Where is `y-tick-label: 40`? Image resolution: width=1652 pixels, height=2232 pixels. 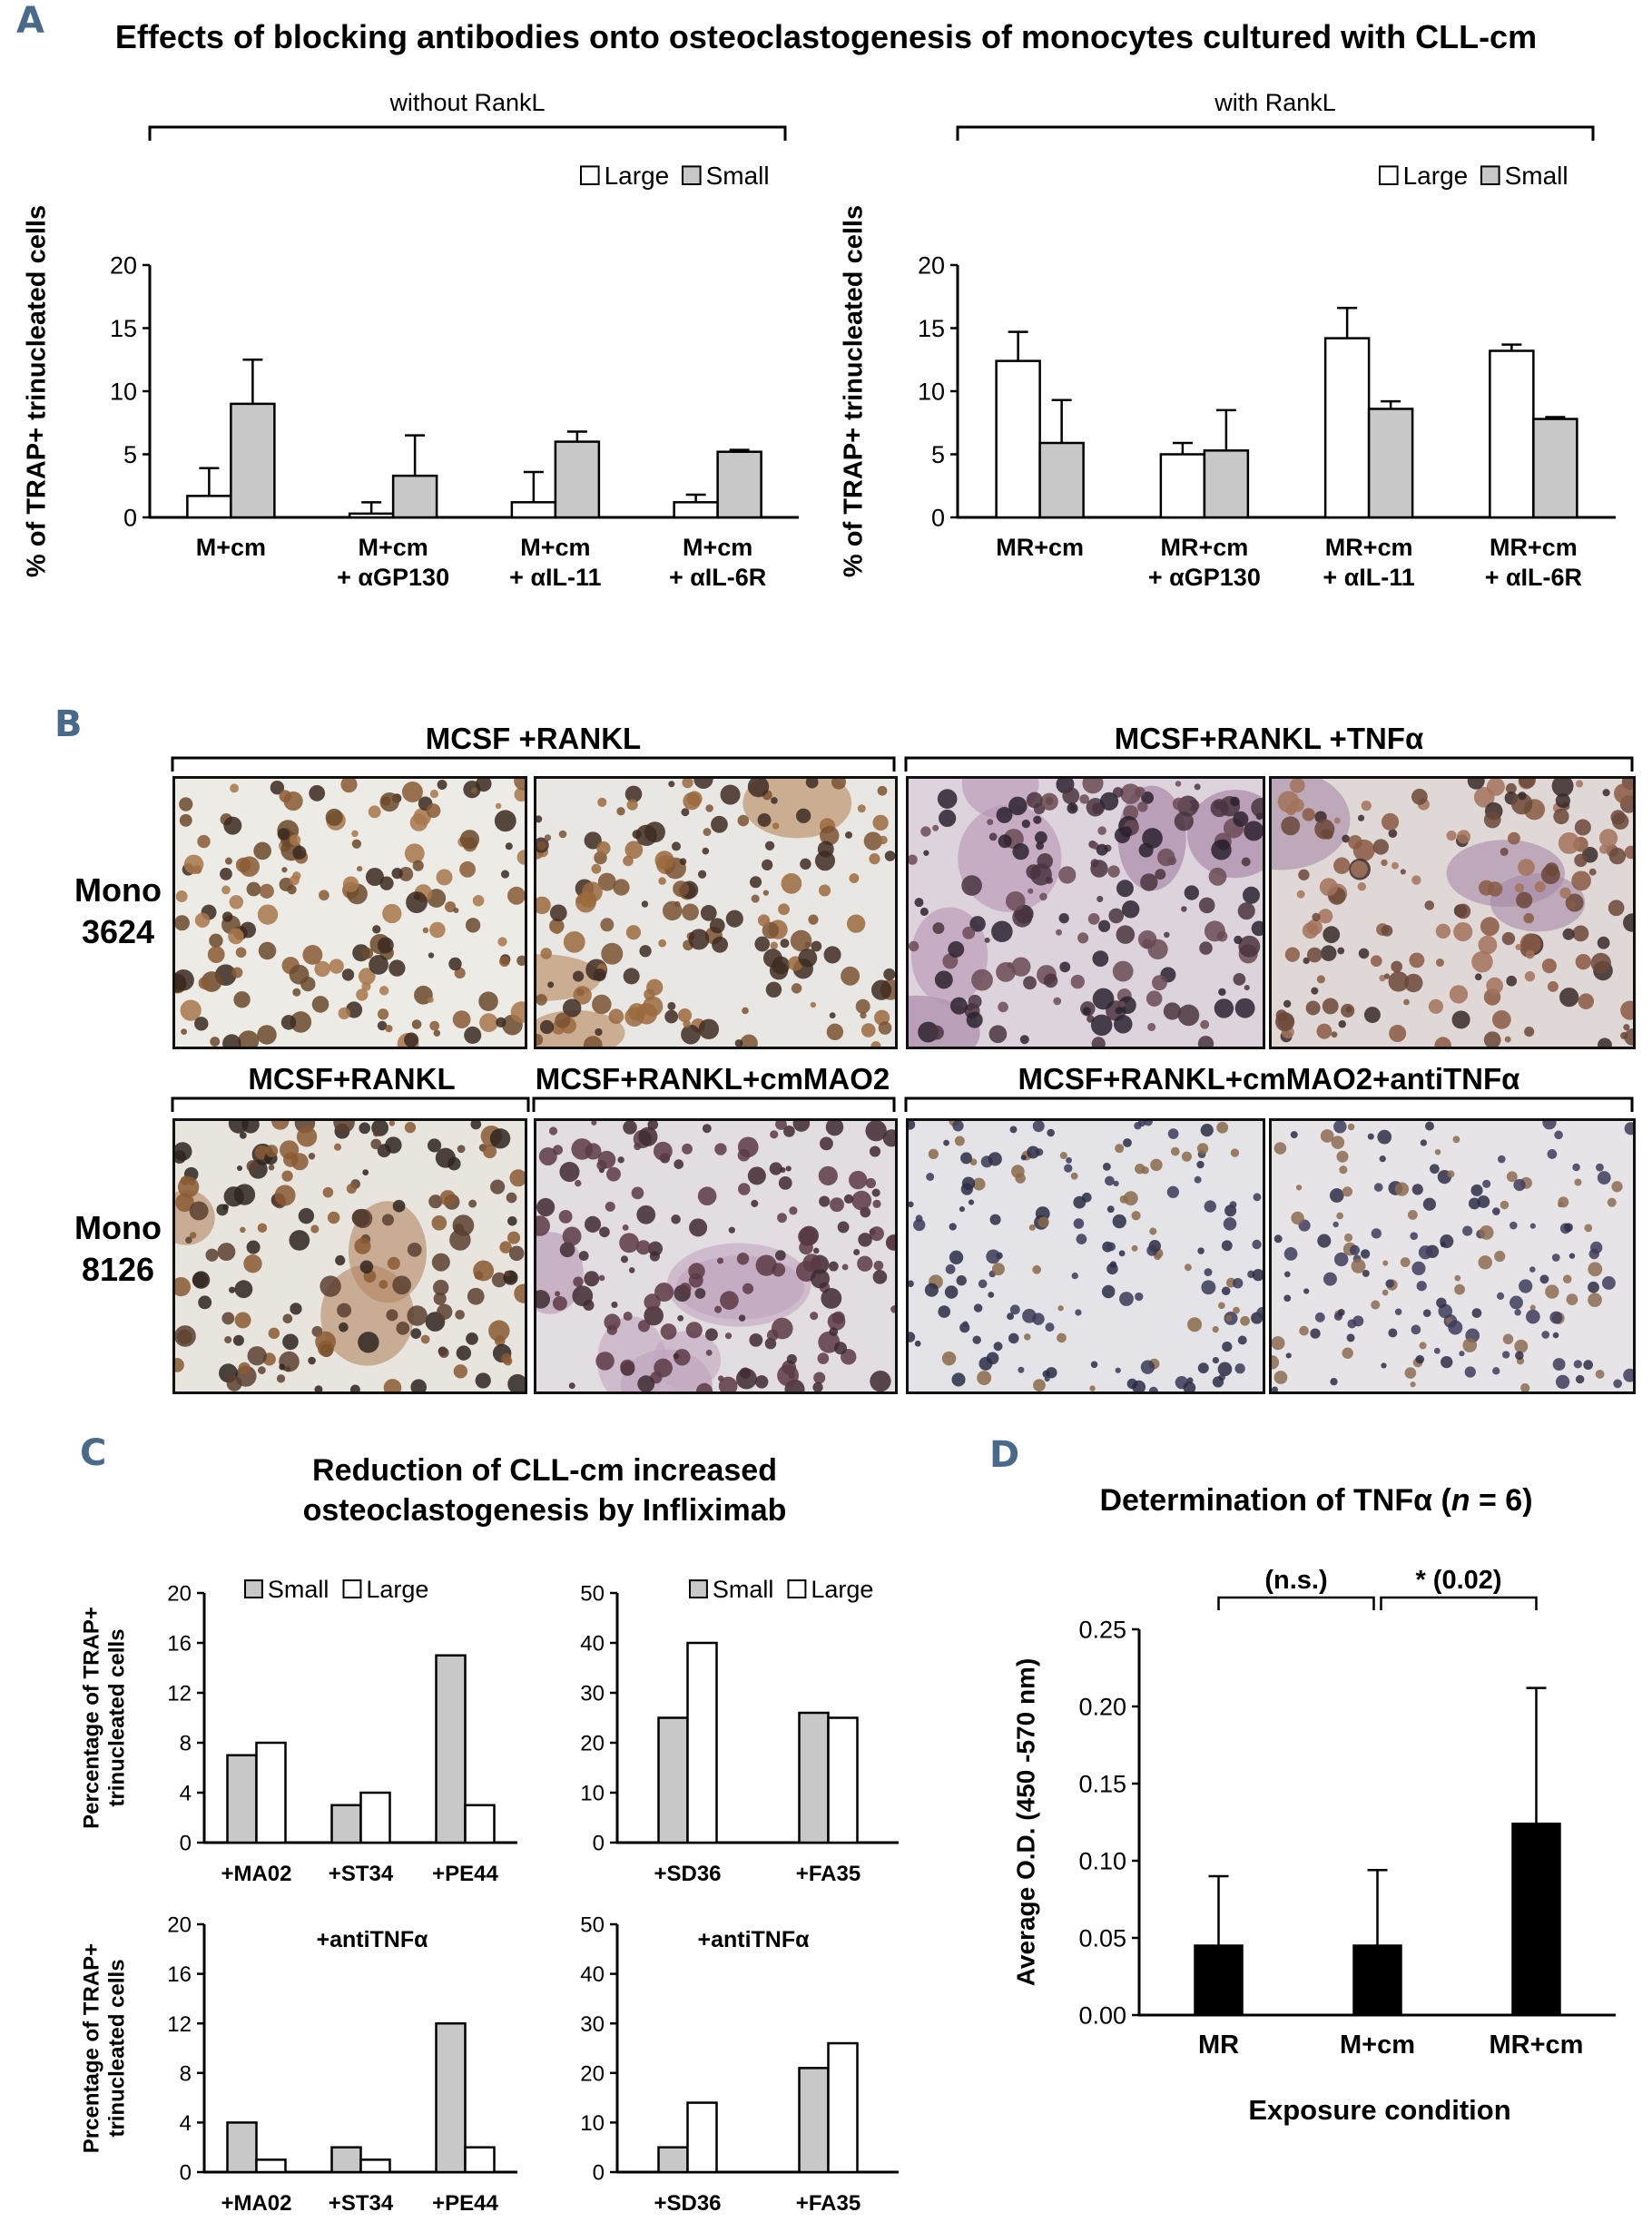 y-tick-label: 40 is located at coordinates (592, 1644).